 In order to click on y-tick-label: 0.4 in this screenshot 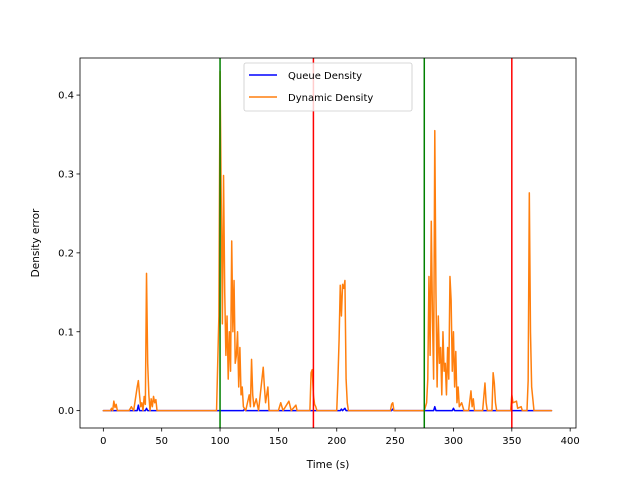, I will do `click(66, 96)`.